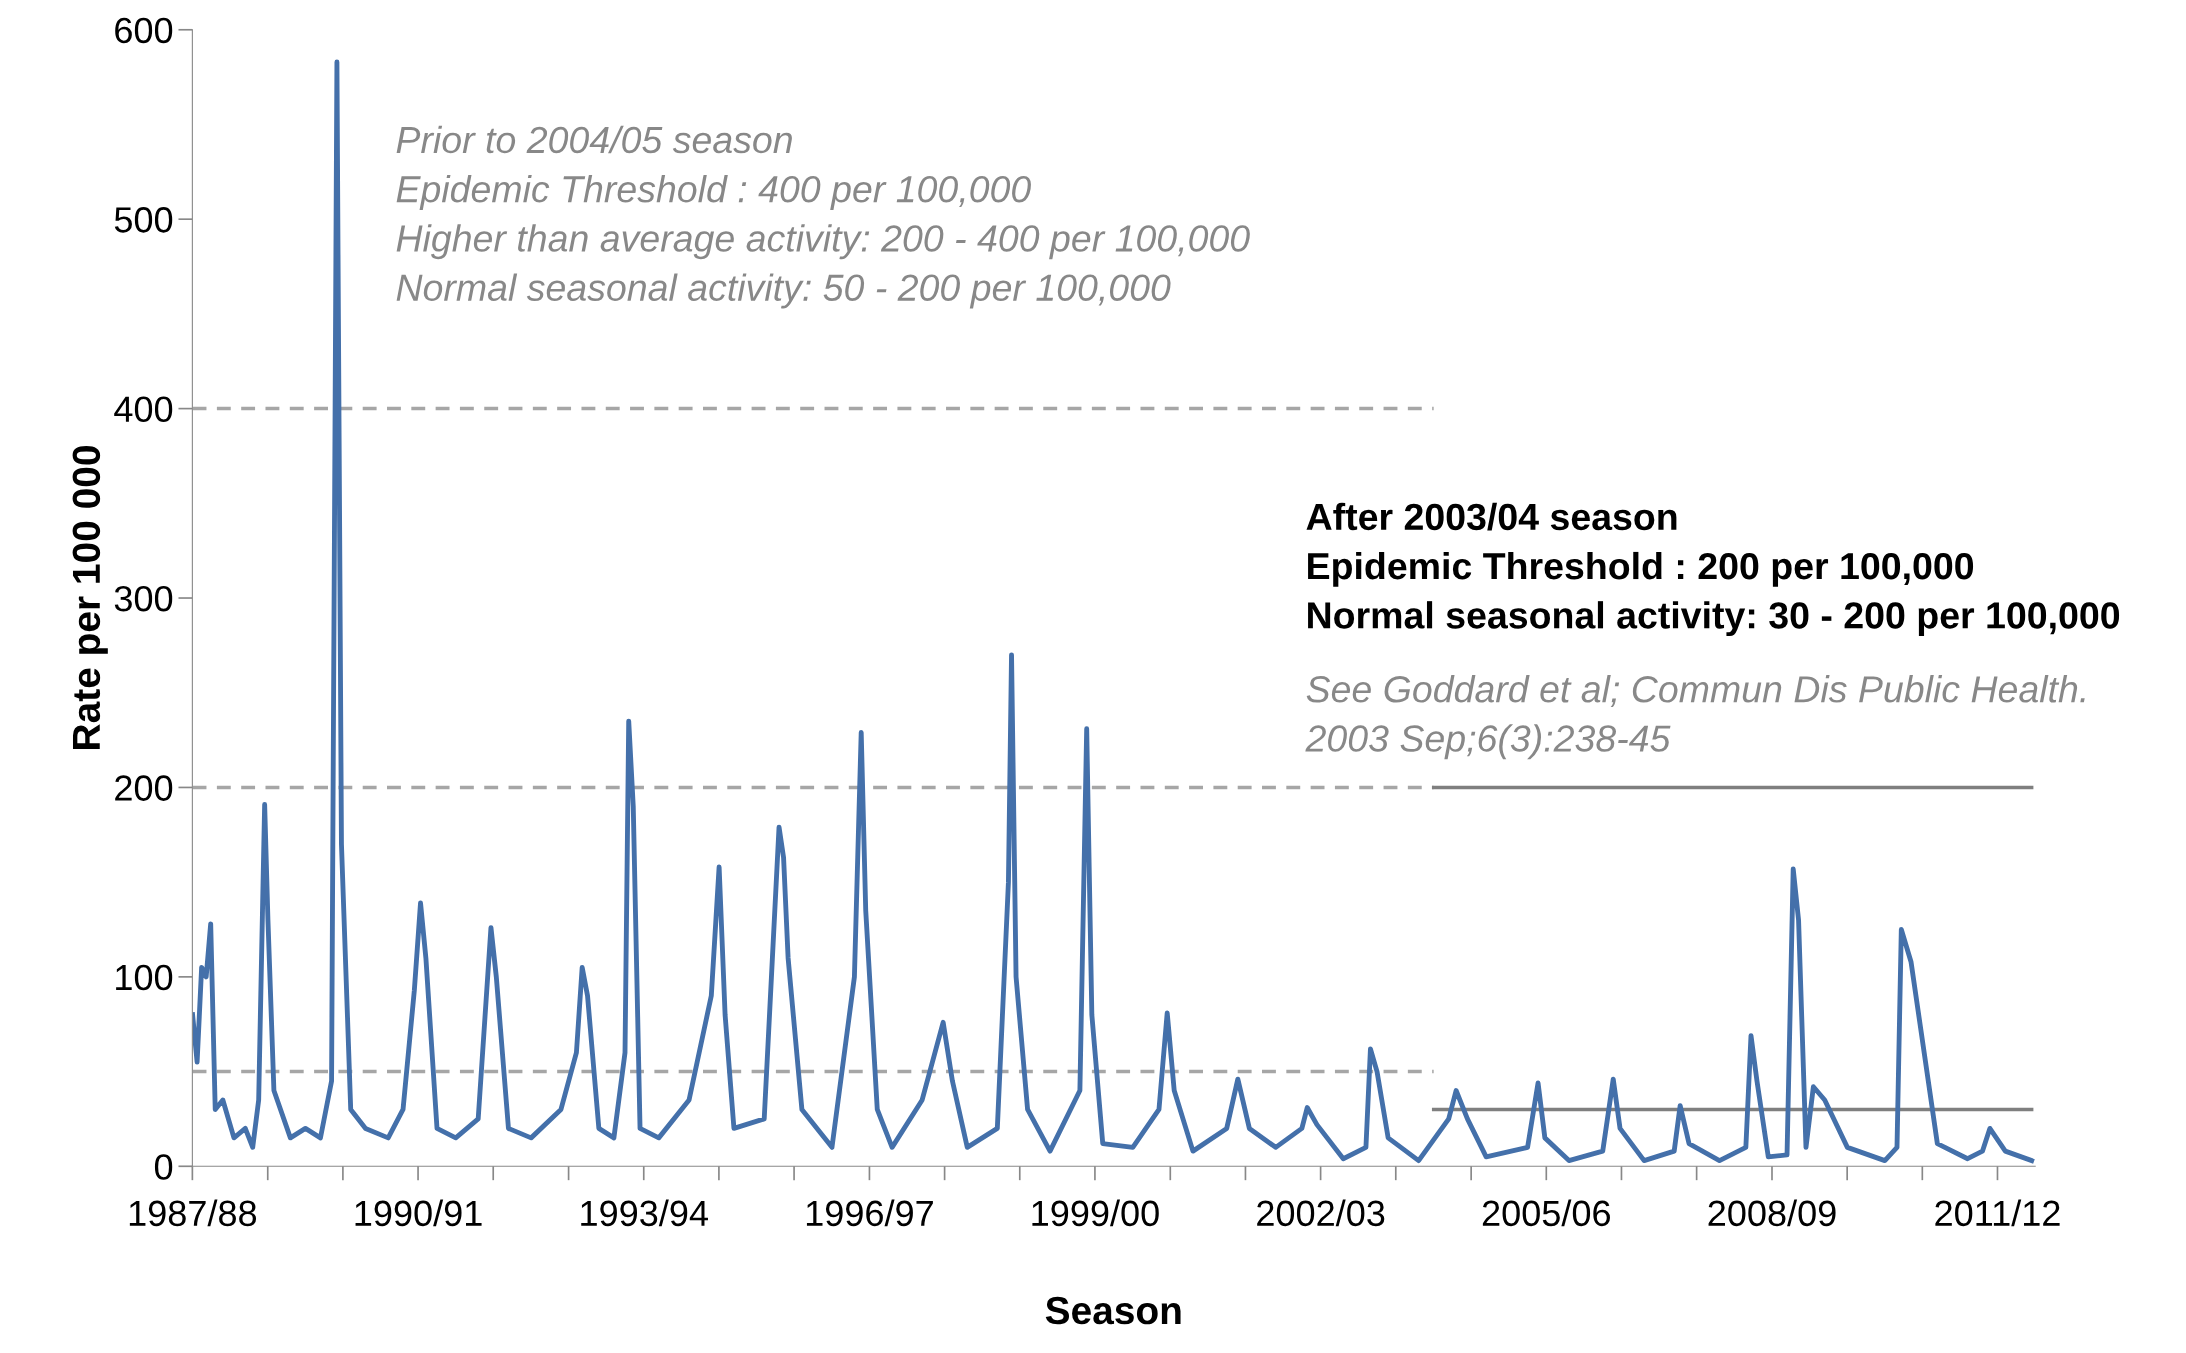 This screenshot has width=2186, height=1353. What do you see at coordinates (1641, 569) in the screenshot?
I see `annotation: Epidemic Threshold : 200 per 100,000` at bounding box center [1641, 569].